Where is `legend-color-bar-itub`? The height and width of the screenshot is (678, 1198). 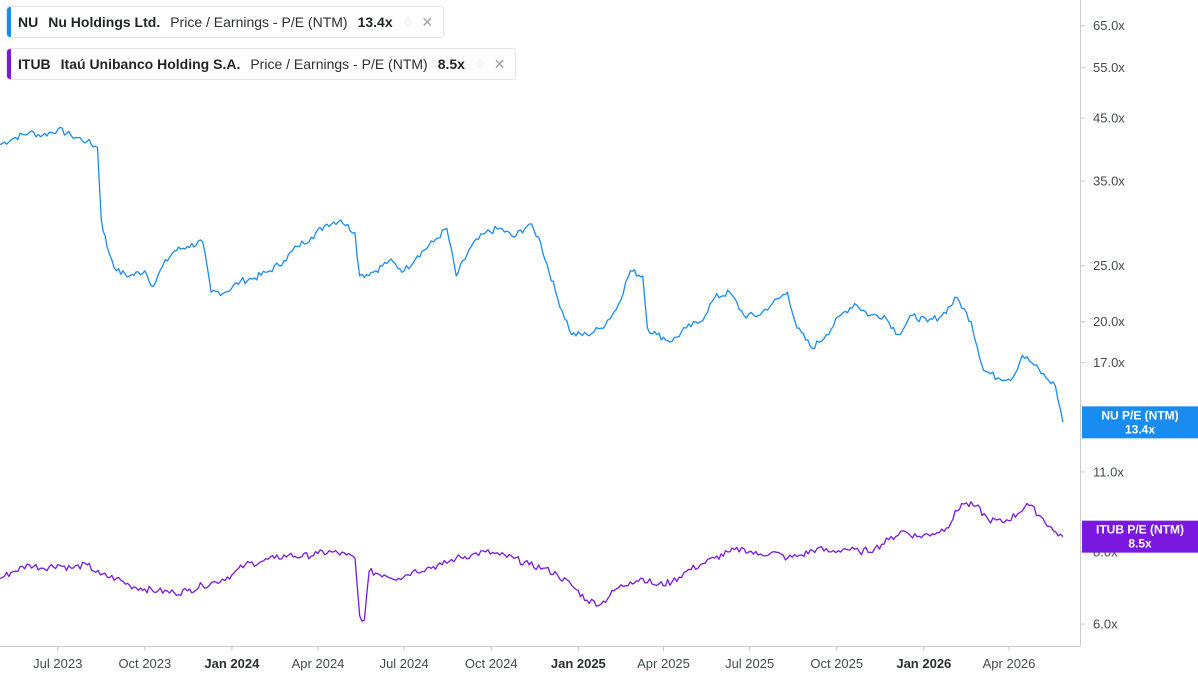
legend-color-bar-itub is located at coordinates (9, 64).